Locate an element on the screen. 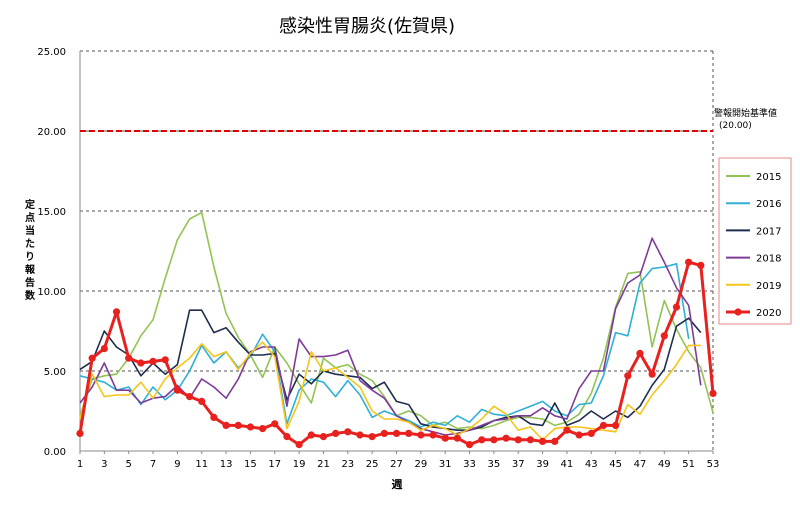 The width and height of the screenshot is (800, 507). legend: 2015 2016 2017 2018 2019 2020 is located at coordinates (755, 241).